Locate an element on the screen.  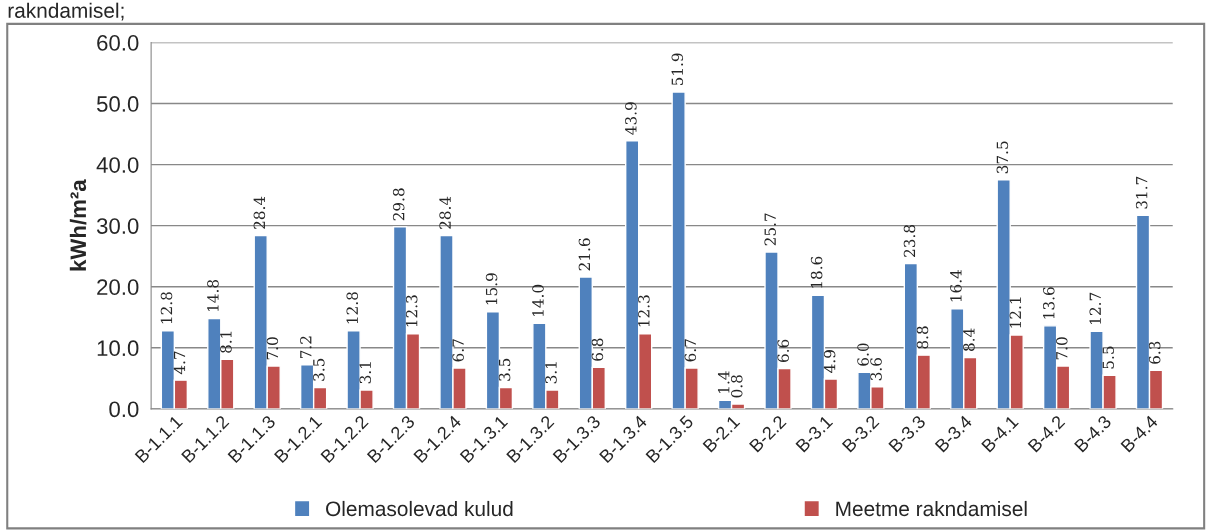
y-tick-label: 20.0 is located at coordinates (118, 287).